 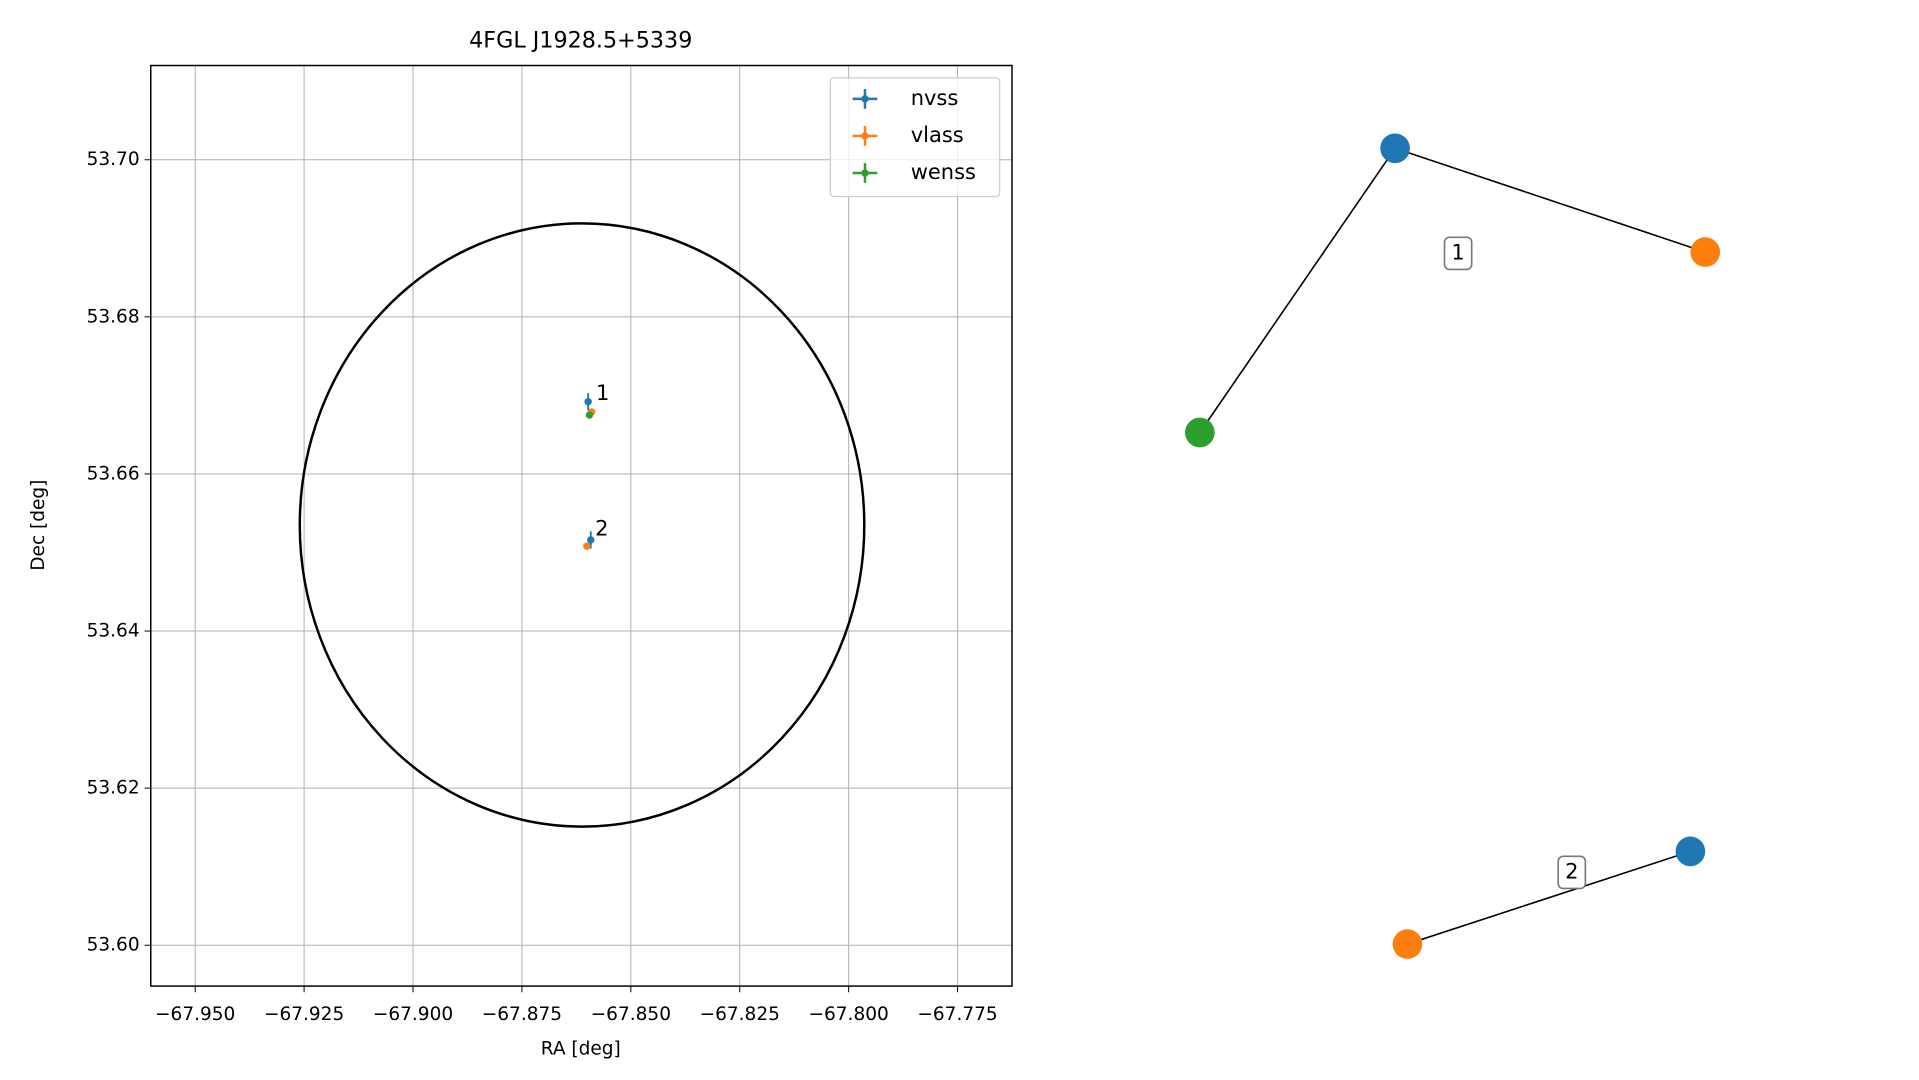 I want to click on x-tick-label: −67.825, so click(x=740, y=1014).